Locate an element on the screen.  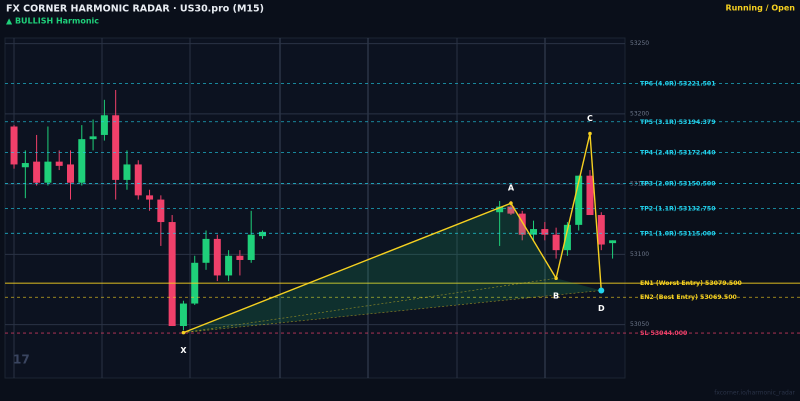
status: Running / Open is located at coordinates (760, 8).